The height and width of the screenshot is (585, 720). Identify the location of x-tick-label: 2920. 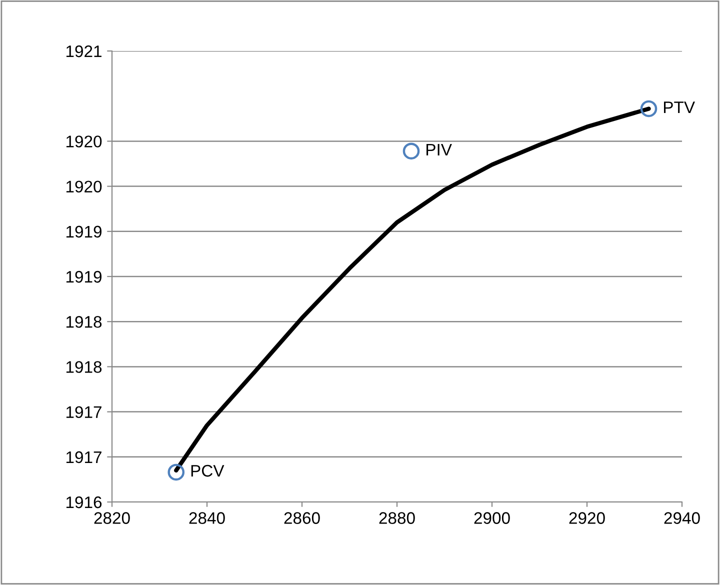
(587, 518).